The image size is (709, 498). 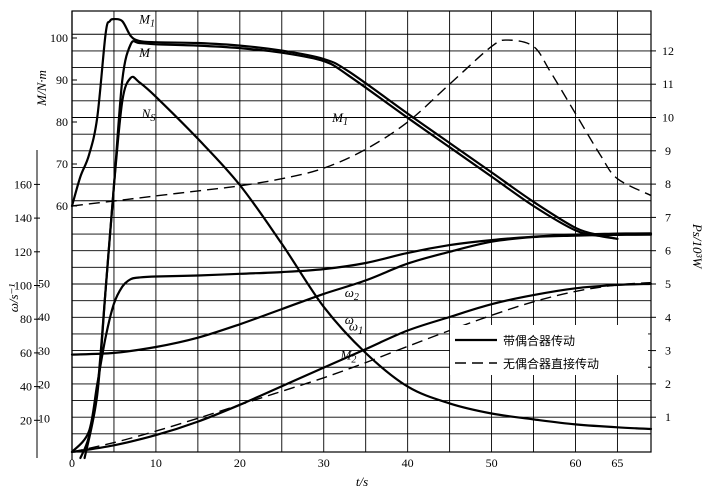 What do you see at coordinates (72, 463) in the screenshot?
I see `x-tick-label: 0` at bounding box center [72, 463].